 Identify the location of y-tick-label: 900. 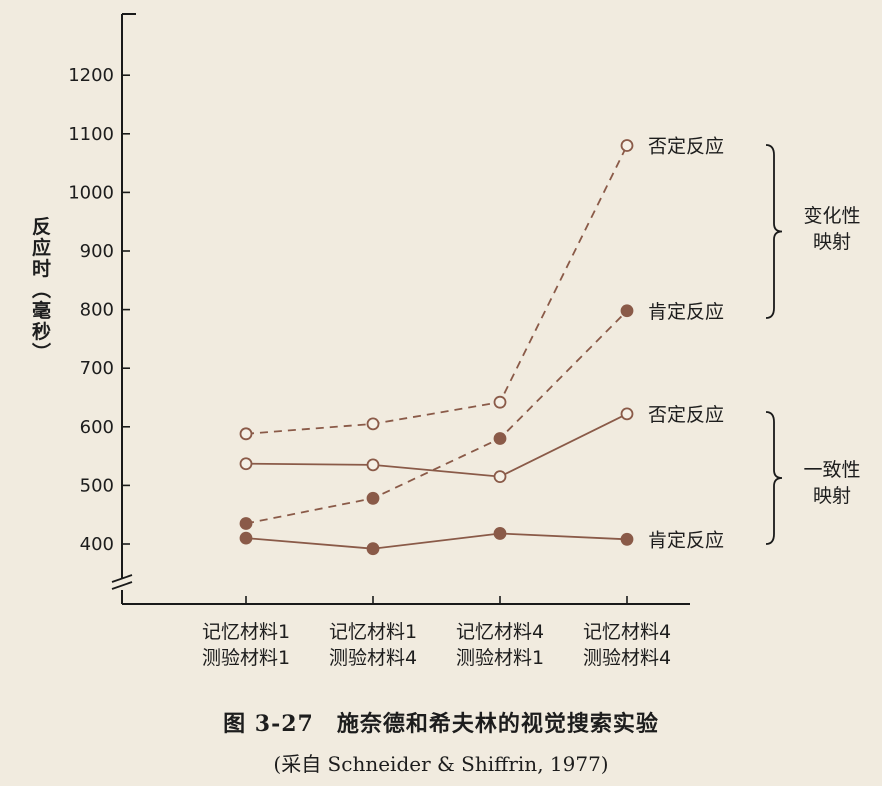
(97, 251).